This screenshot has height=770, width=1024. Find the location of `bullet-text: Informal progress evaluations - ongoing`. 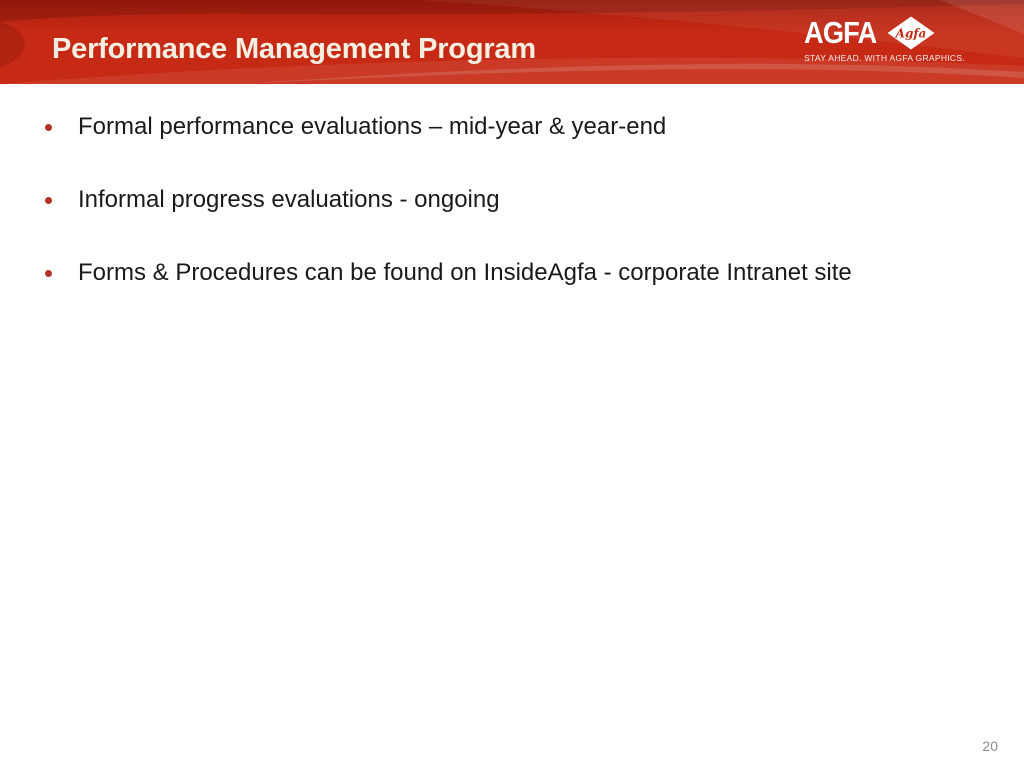

bullet-text: Informal progress evaluations - ongoing is located at coordinates (289, 199).